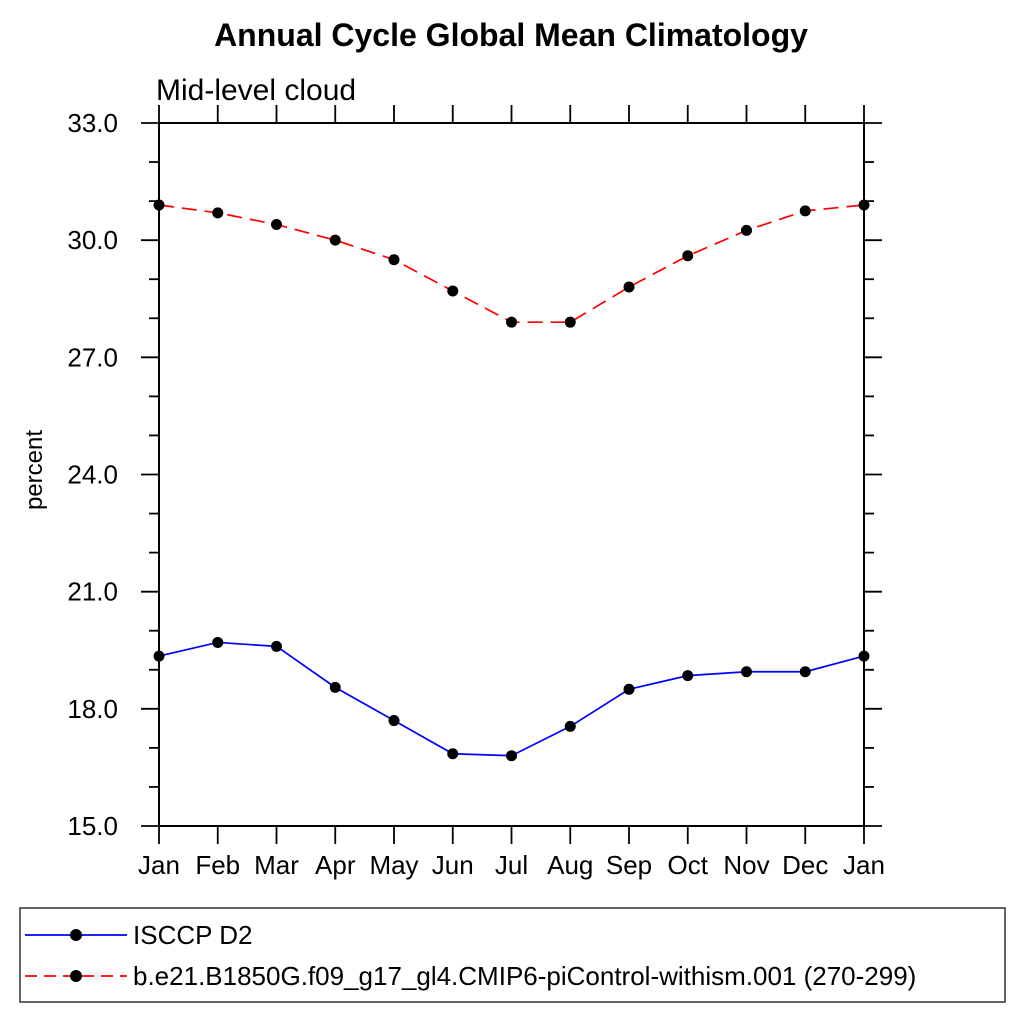  What do you see at coordinates (256, 90) in the screenshot?
I see `chart-subtitle: Mid-level cloud` at bounding box center [256, 90].